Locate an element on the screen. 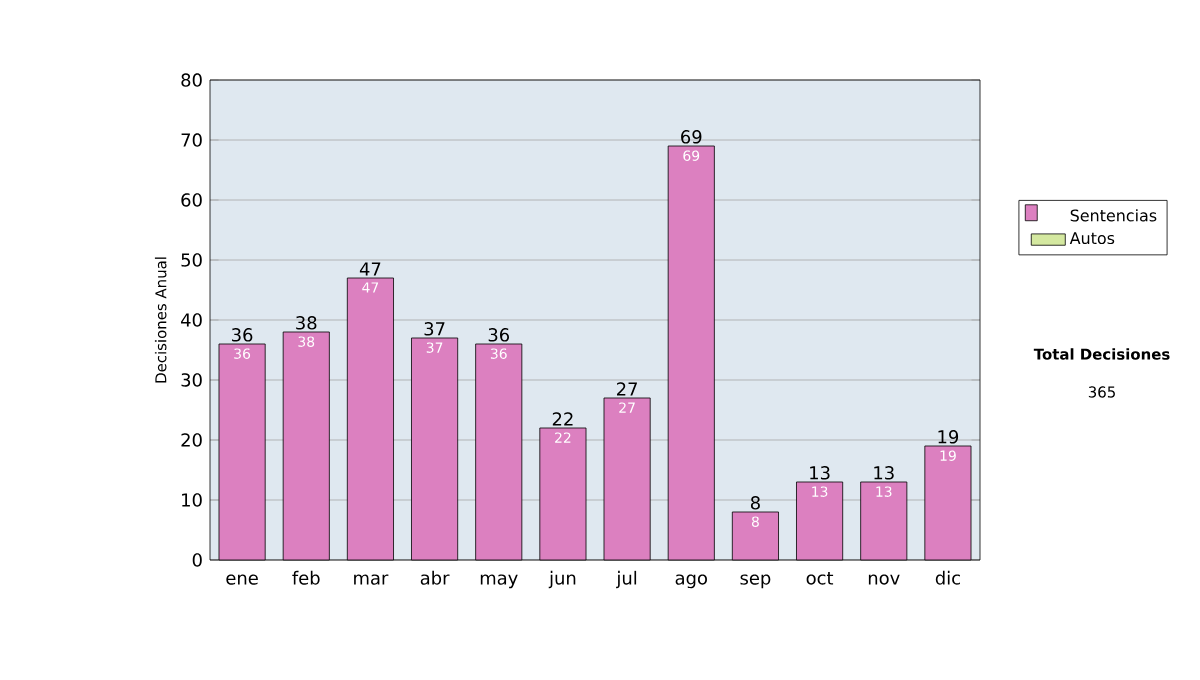 Image resolution: width=1200 pixels, height=680 pixels. total-label: 8 is located at coordinates (755, 503).